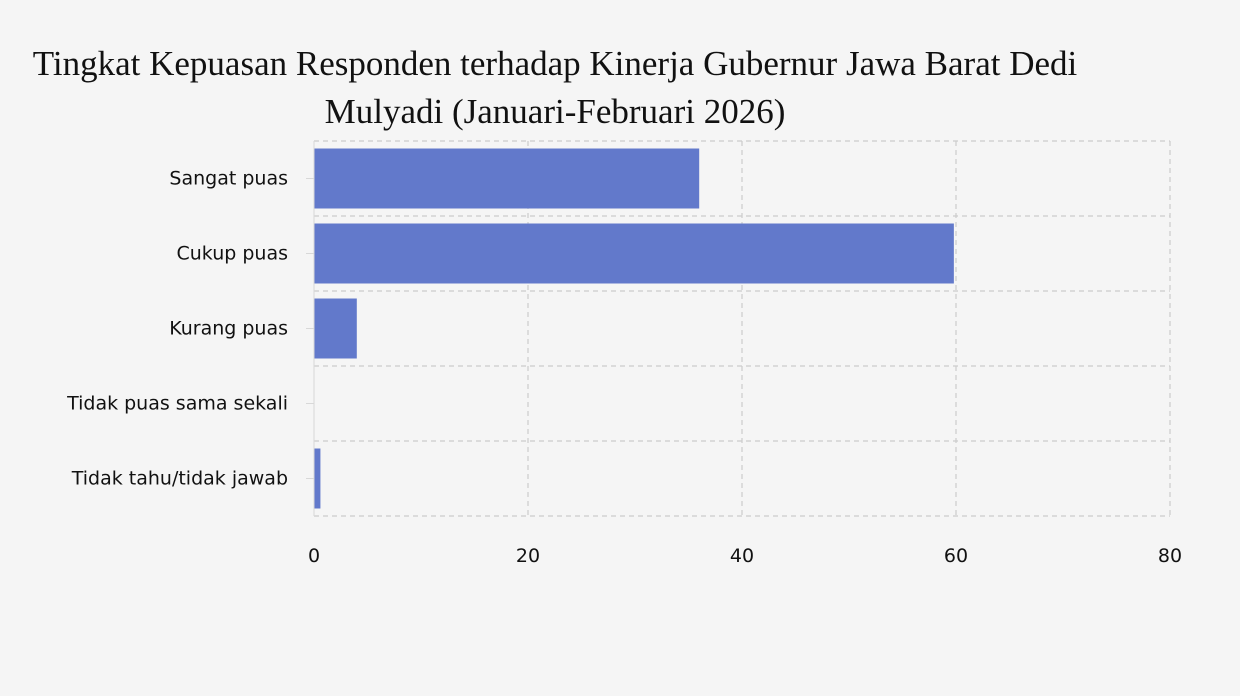 The width and height of the screenshot is (1240, 696). Describe the element at coordinates (179, 479) in the screenshot. I see `y-tick-label: Tidak tahu/tidak jawab` at that location.